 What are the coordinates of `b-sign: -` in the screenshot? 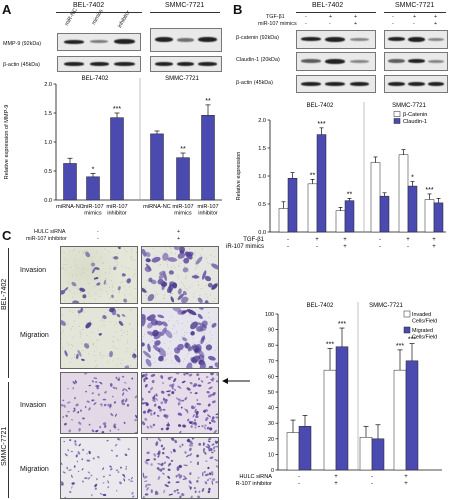 It's located at (414, 24).